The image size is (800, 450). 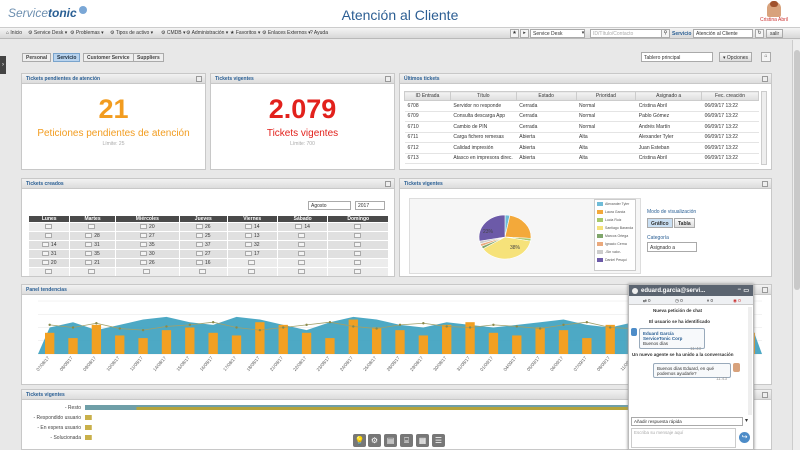 What do you see at coordinates (319, 33) in the screenshot?
I see `menu-ayuda: ? Ayuda` at bounding box center [319, 33].